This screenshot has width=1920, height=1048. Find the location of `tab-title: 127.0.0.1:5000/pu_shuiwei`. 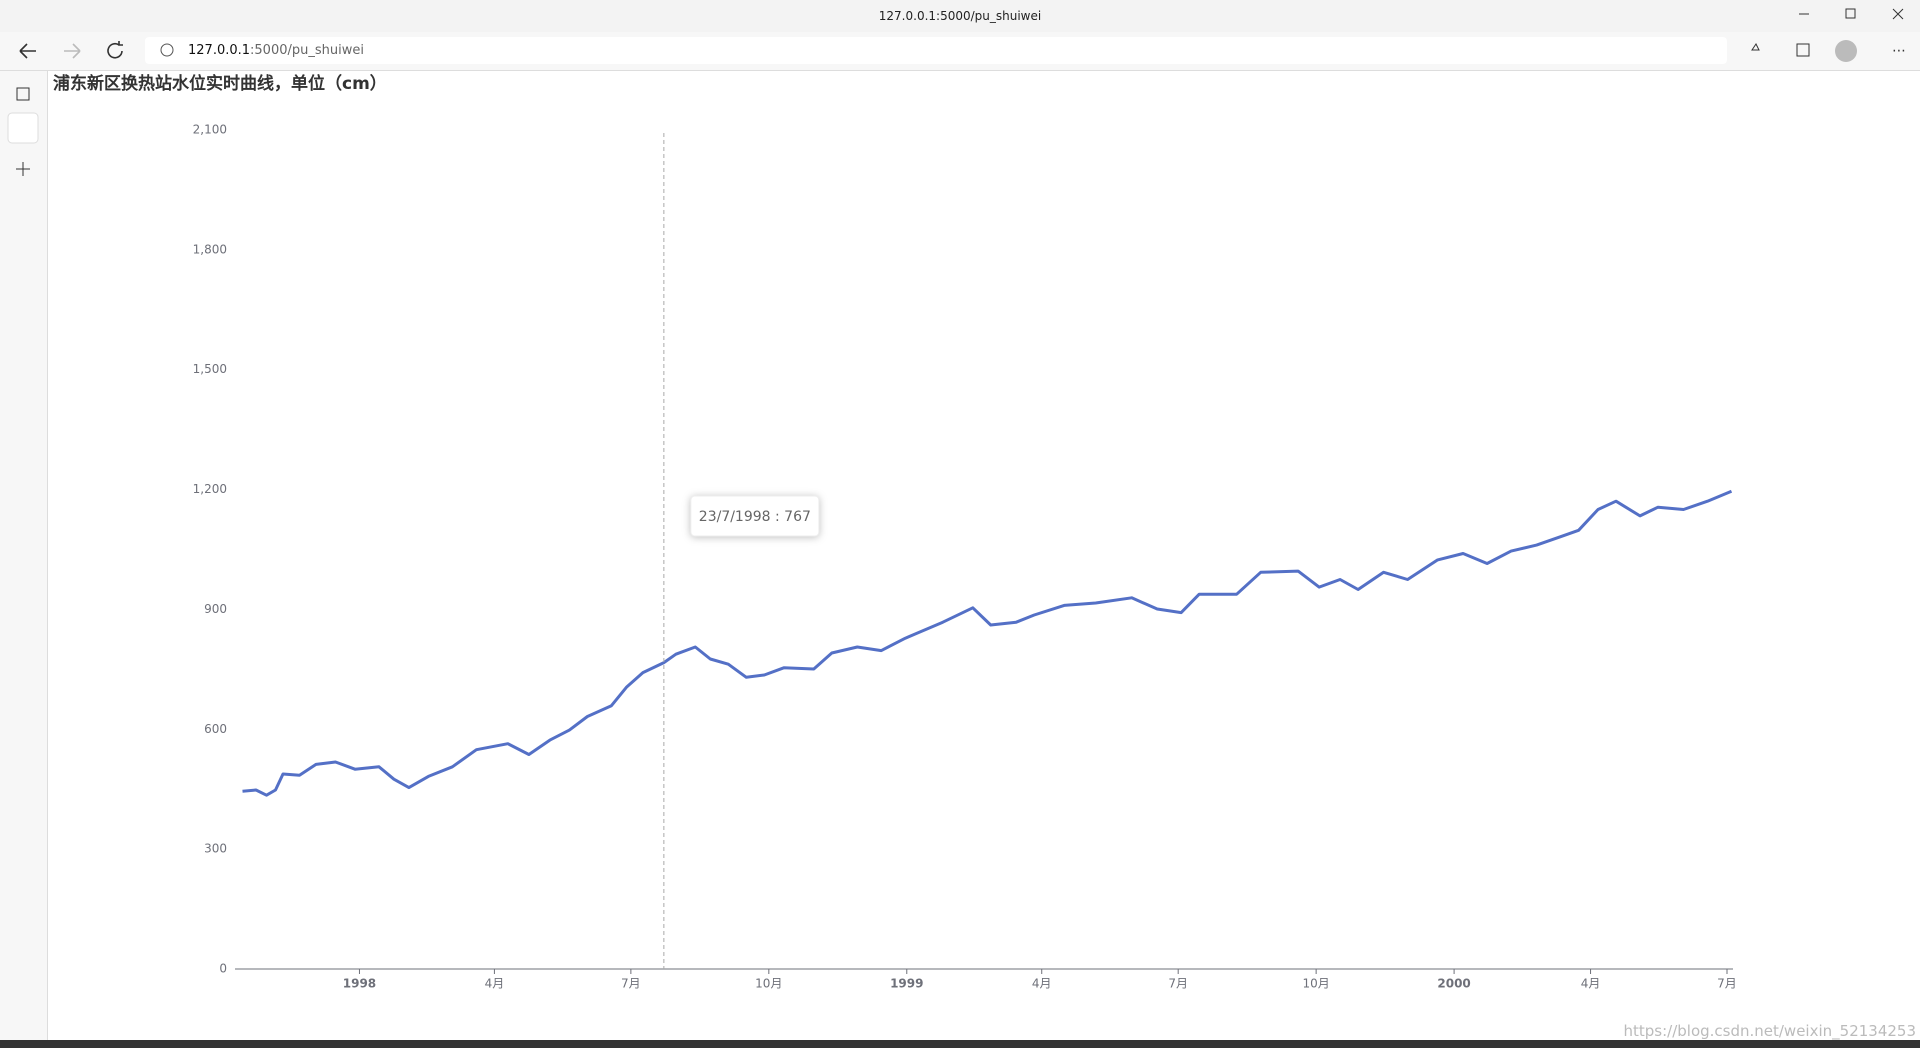

tab-title: 127.0.0.1:5000/pu_shuiwei is located at coordinates (960, 16).